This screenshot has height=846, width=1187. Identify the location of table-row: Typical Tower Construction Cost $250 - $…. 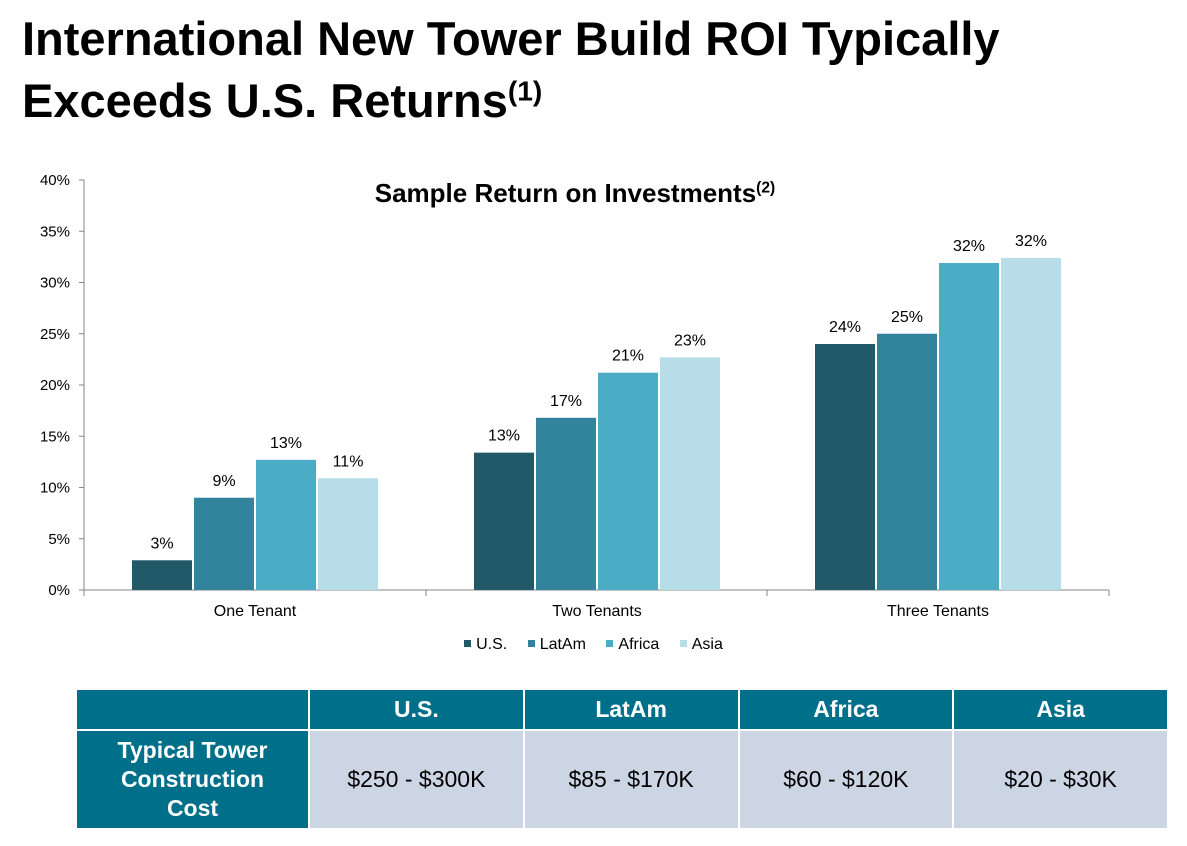
(622, 779).